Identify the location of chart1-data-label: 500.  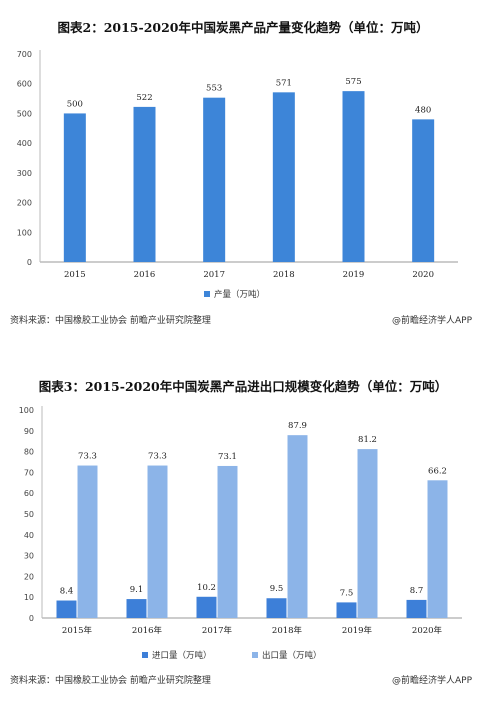
(75, 104).